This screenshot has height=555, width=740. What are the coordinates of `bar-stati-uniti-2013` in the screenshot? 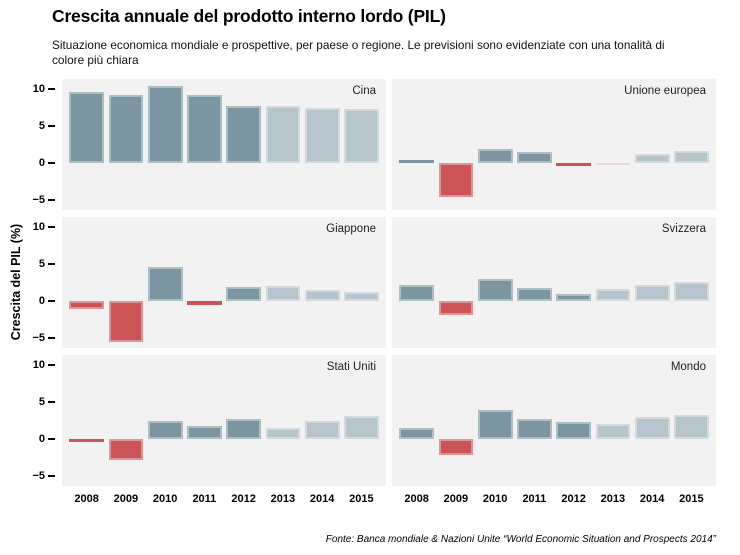 It's located at (283, 433).